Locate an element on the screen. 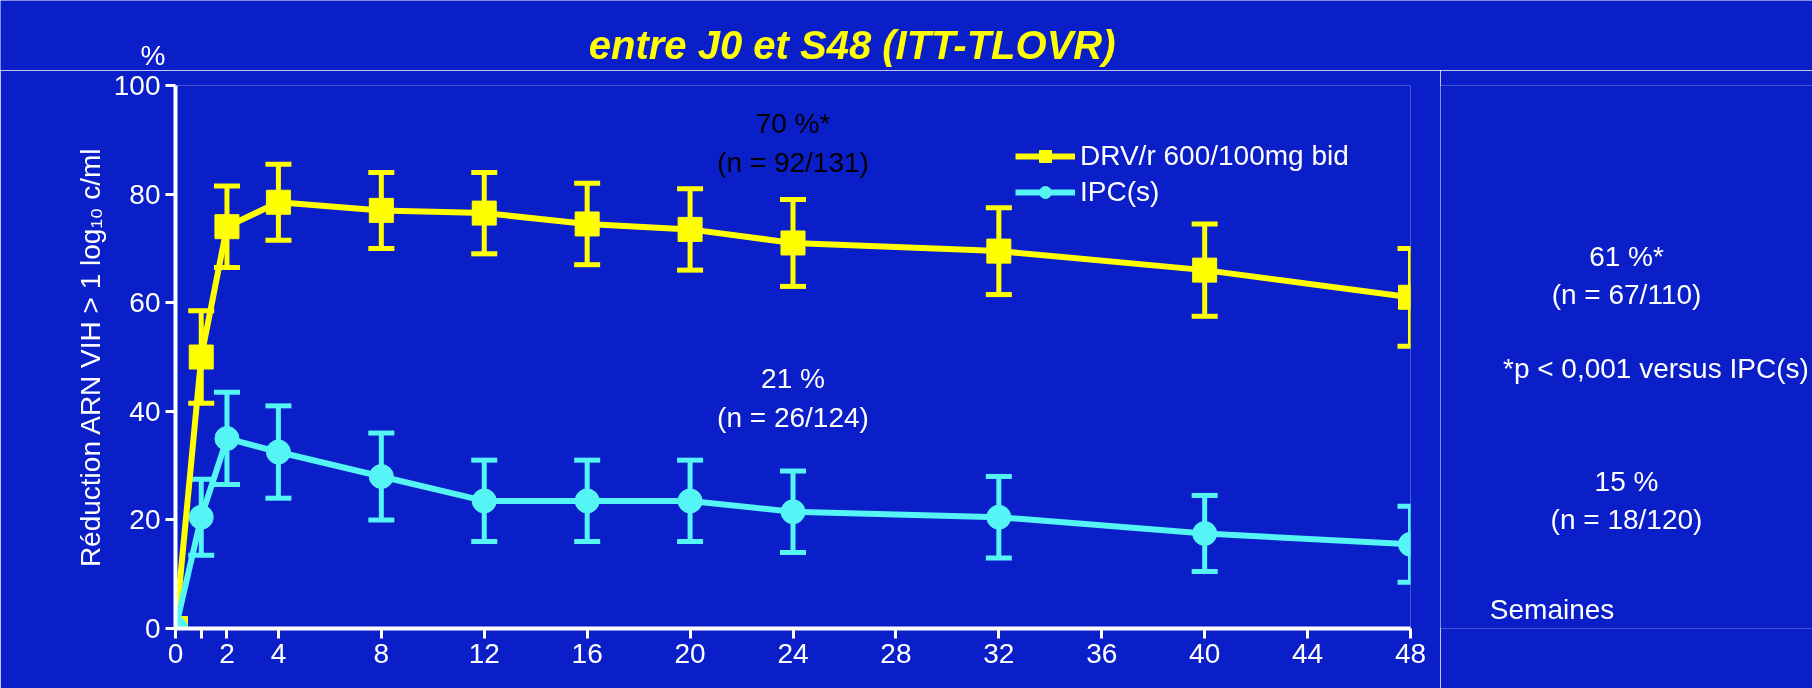 This screenshot has height=688, width=1812. x-tick-label: 12 is located at coordinates (484, 653).